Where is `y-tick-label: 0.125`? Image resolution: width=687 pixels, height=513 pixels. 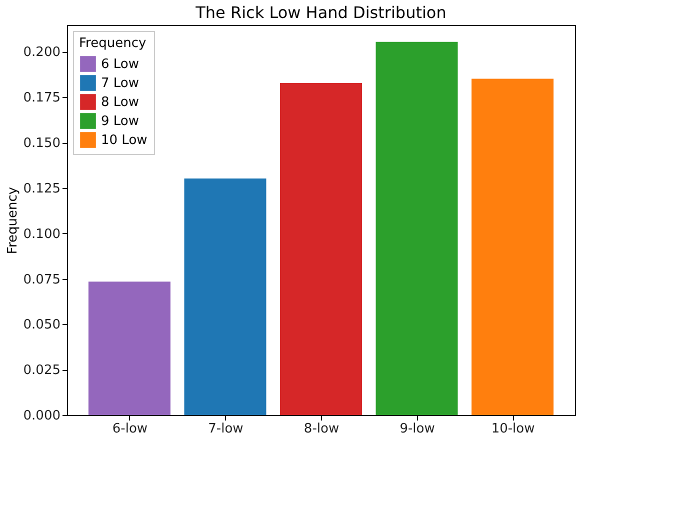 y-tick-label: 0.125 is located at coordinates (41, 188).